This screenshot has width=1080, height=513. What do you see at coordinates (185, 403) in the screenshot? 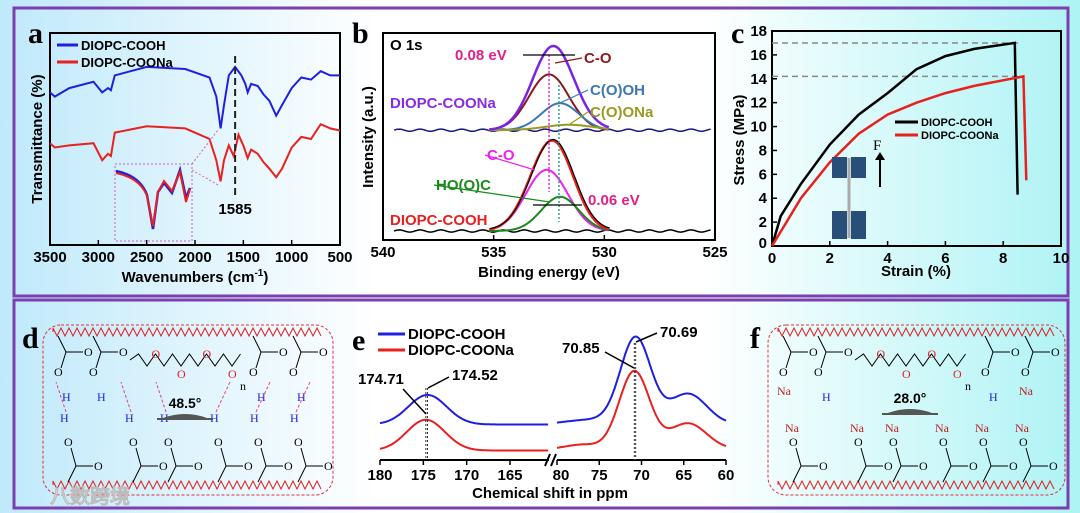
I see `contact-angle-label: 48.5°` at bounding box center [185, 403].